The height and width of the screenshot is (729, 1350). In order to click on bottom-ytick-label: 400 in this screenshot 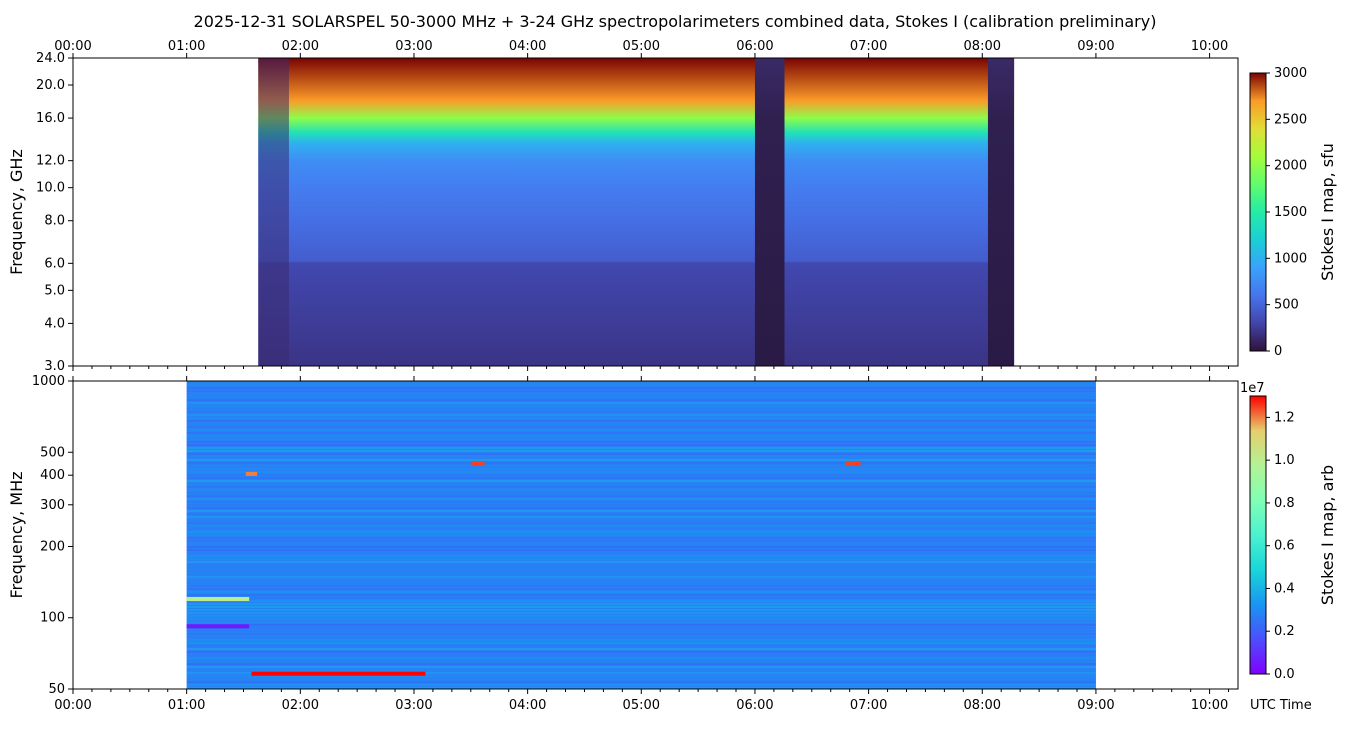, I will do `click(52, 475)`.